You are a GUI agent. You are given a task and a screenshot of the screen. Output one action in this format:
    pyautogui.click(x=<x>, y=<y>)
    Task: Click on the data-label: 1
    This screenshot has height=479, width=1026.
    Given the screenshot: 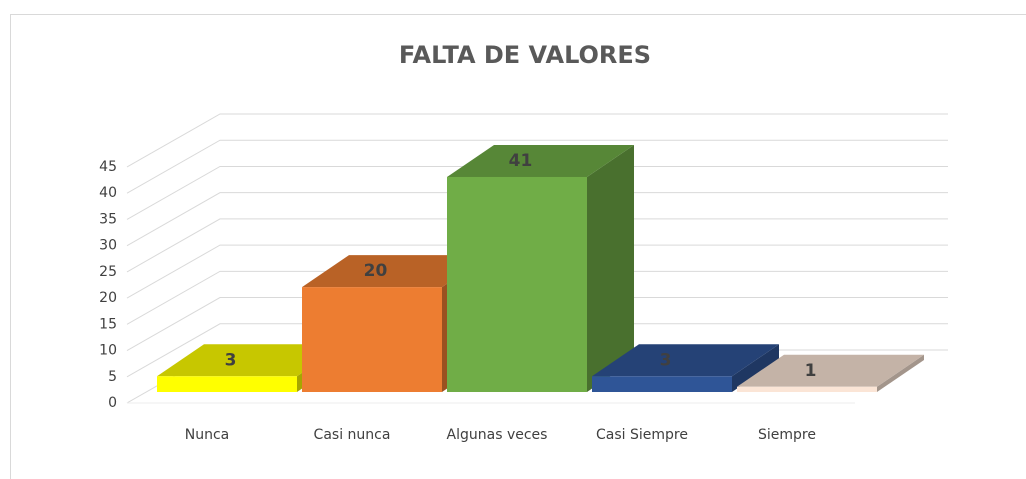 What is the action you would take?
    pyautogui.click(x=811, y=371)
    